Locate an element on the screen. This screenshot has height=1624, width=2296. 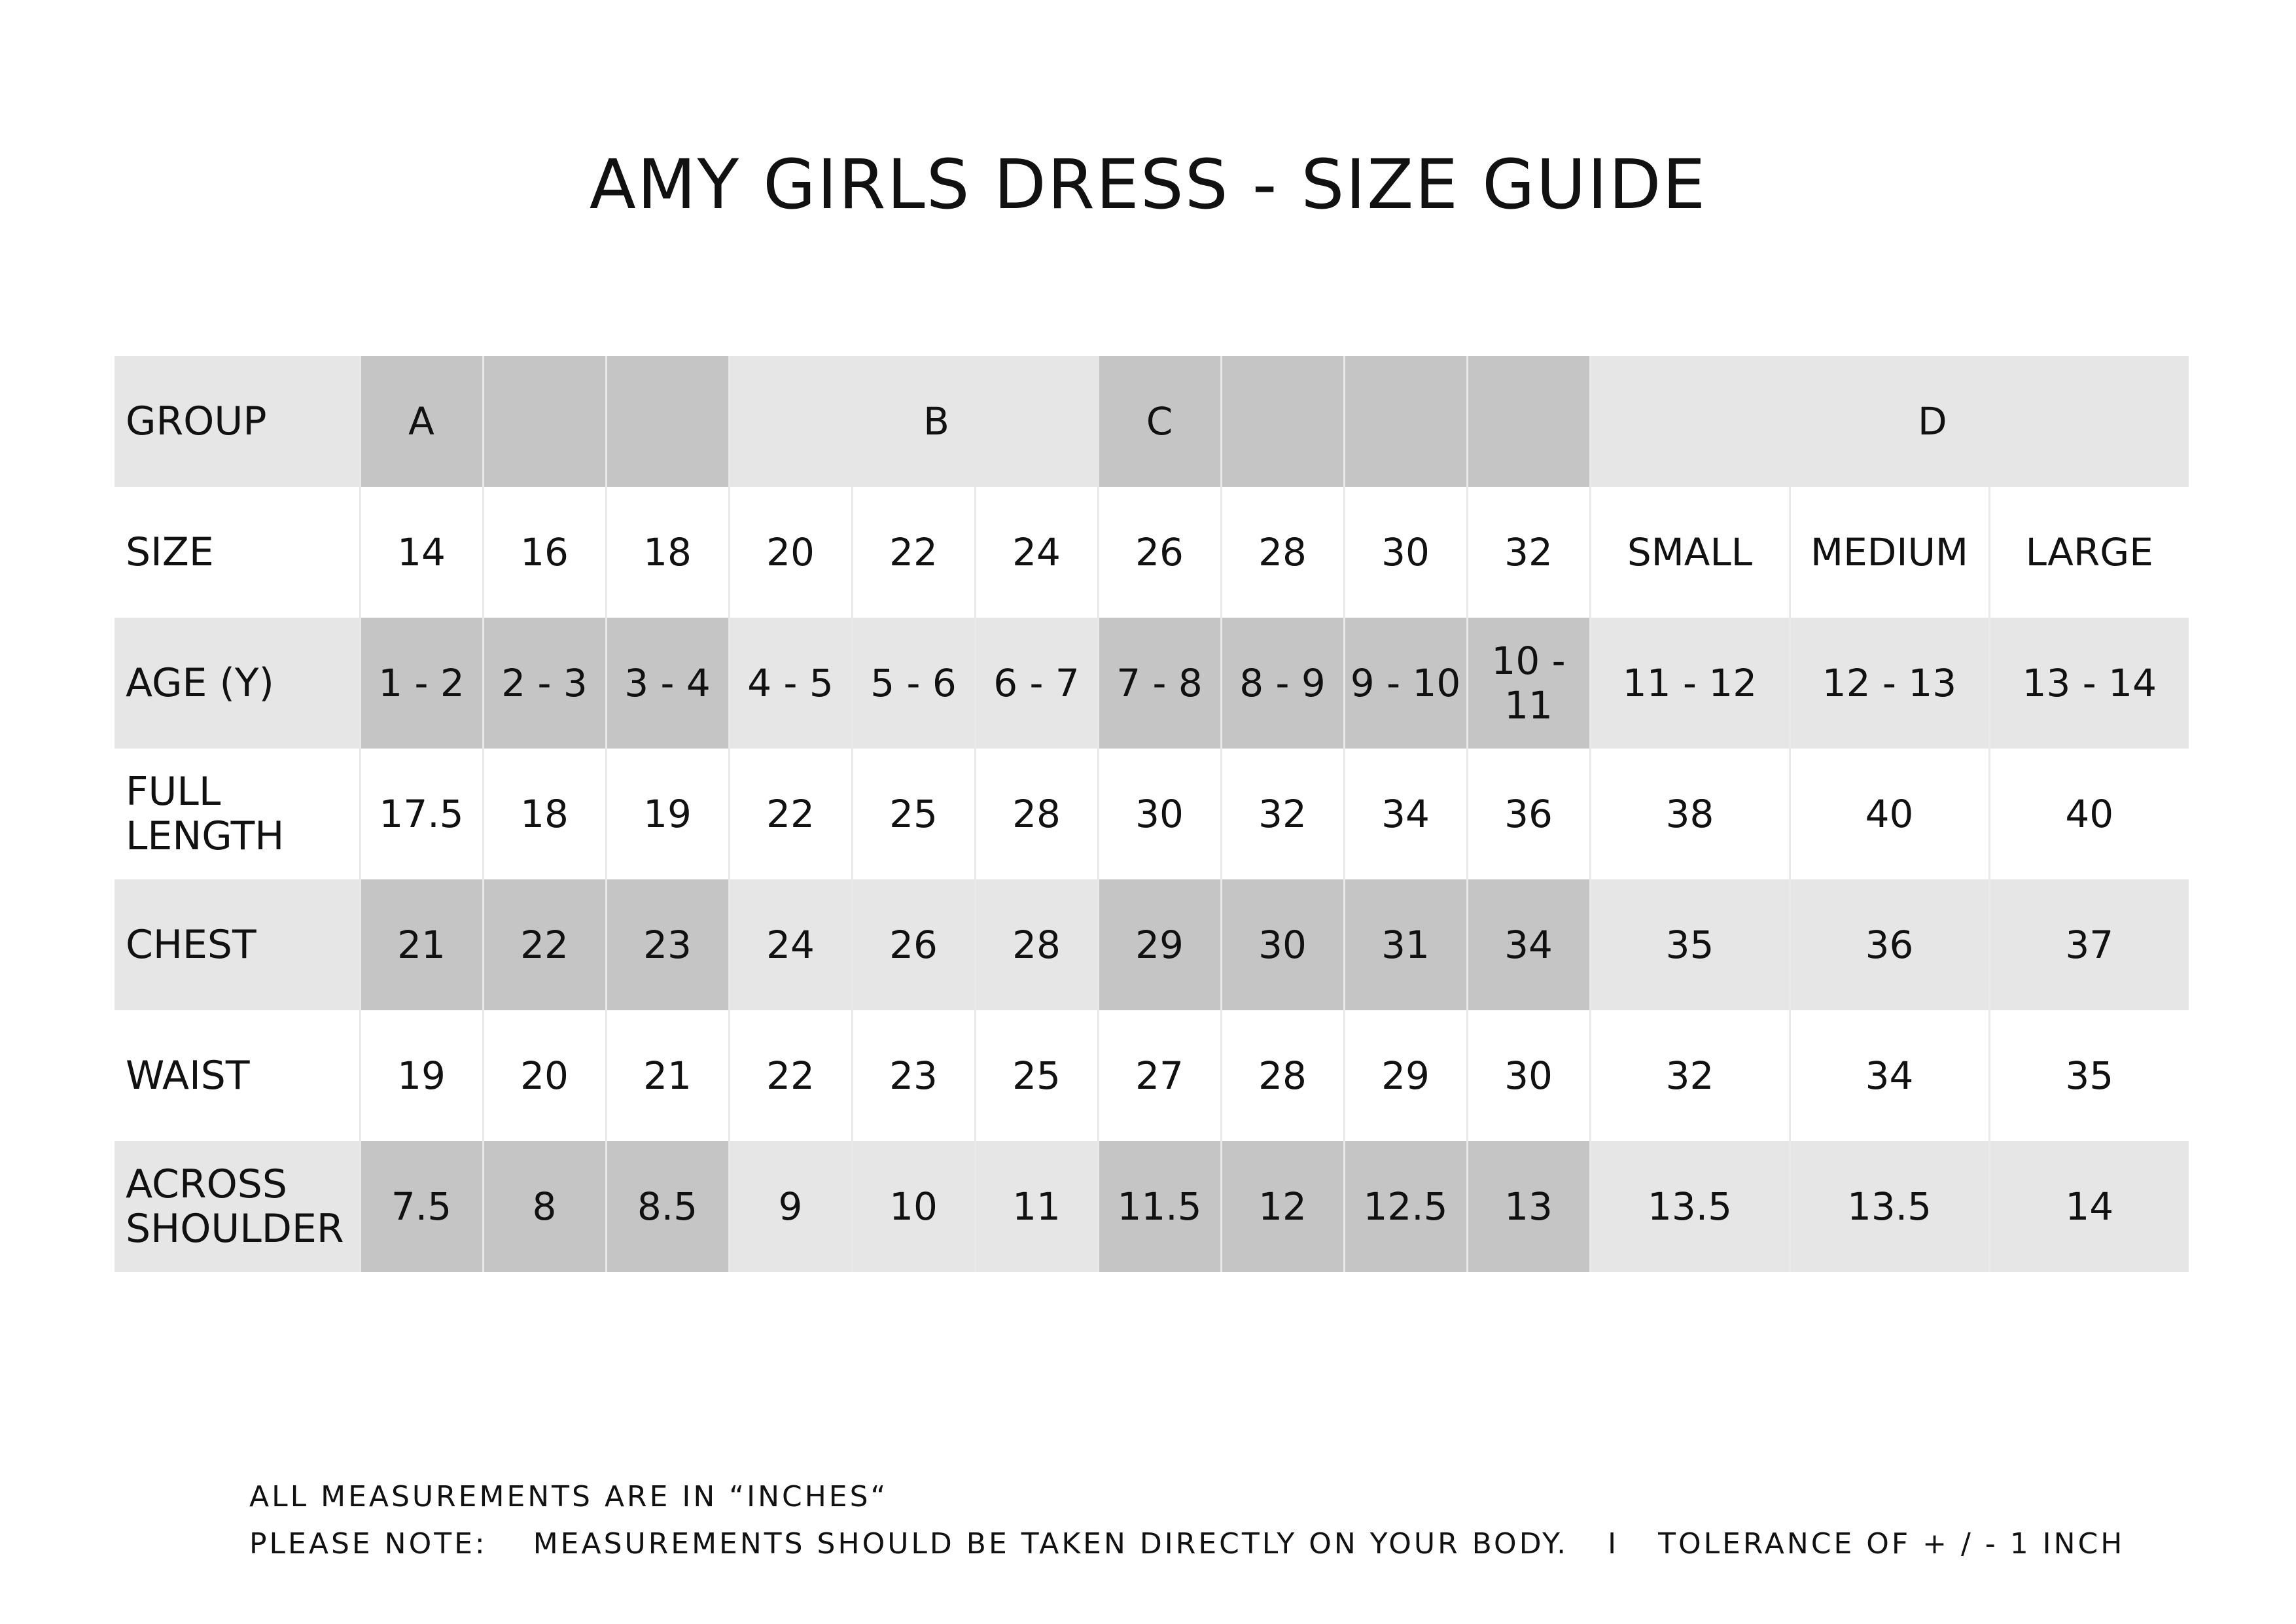
table-cell: 19 is located at coordinates (422, 1075).